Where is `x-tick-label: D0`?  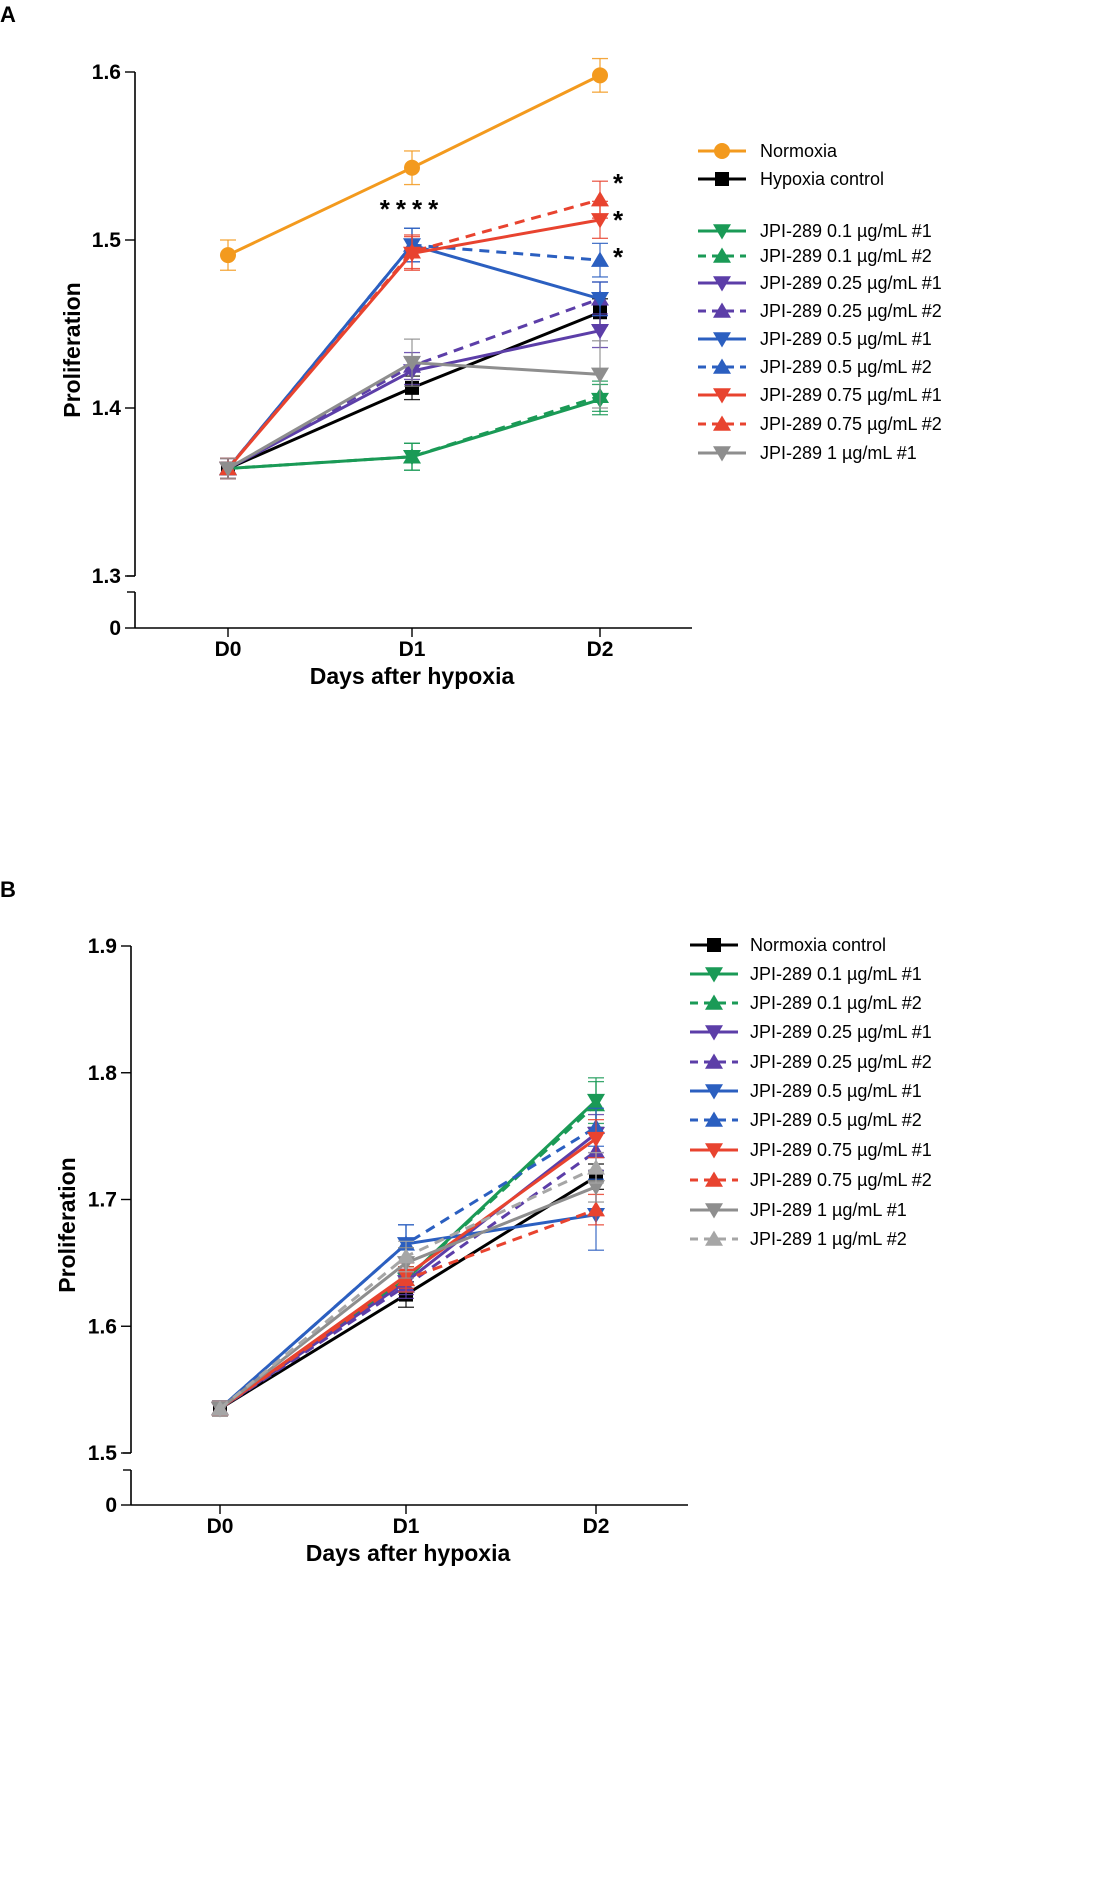
x-tick-label: D0 is located at coordinates (228, 649).